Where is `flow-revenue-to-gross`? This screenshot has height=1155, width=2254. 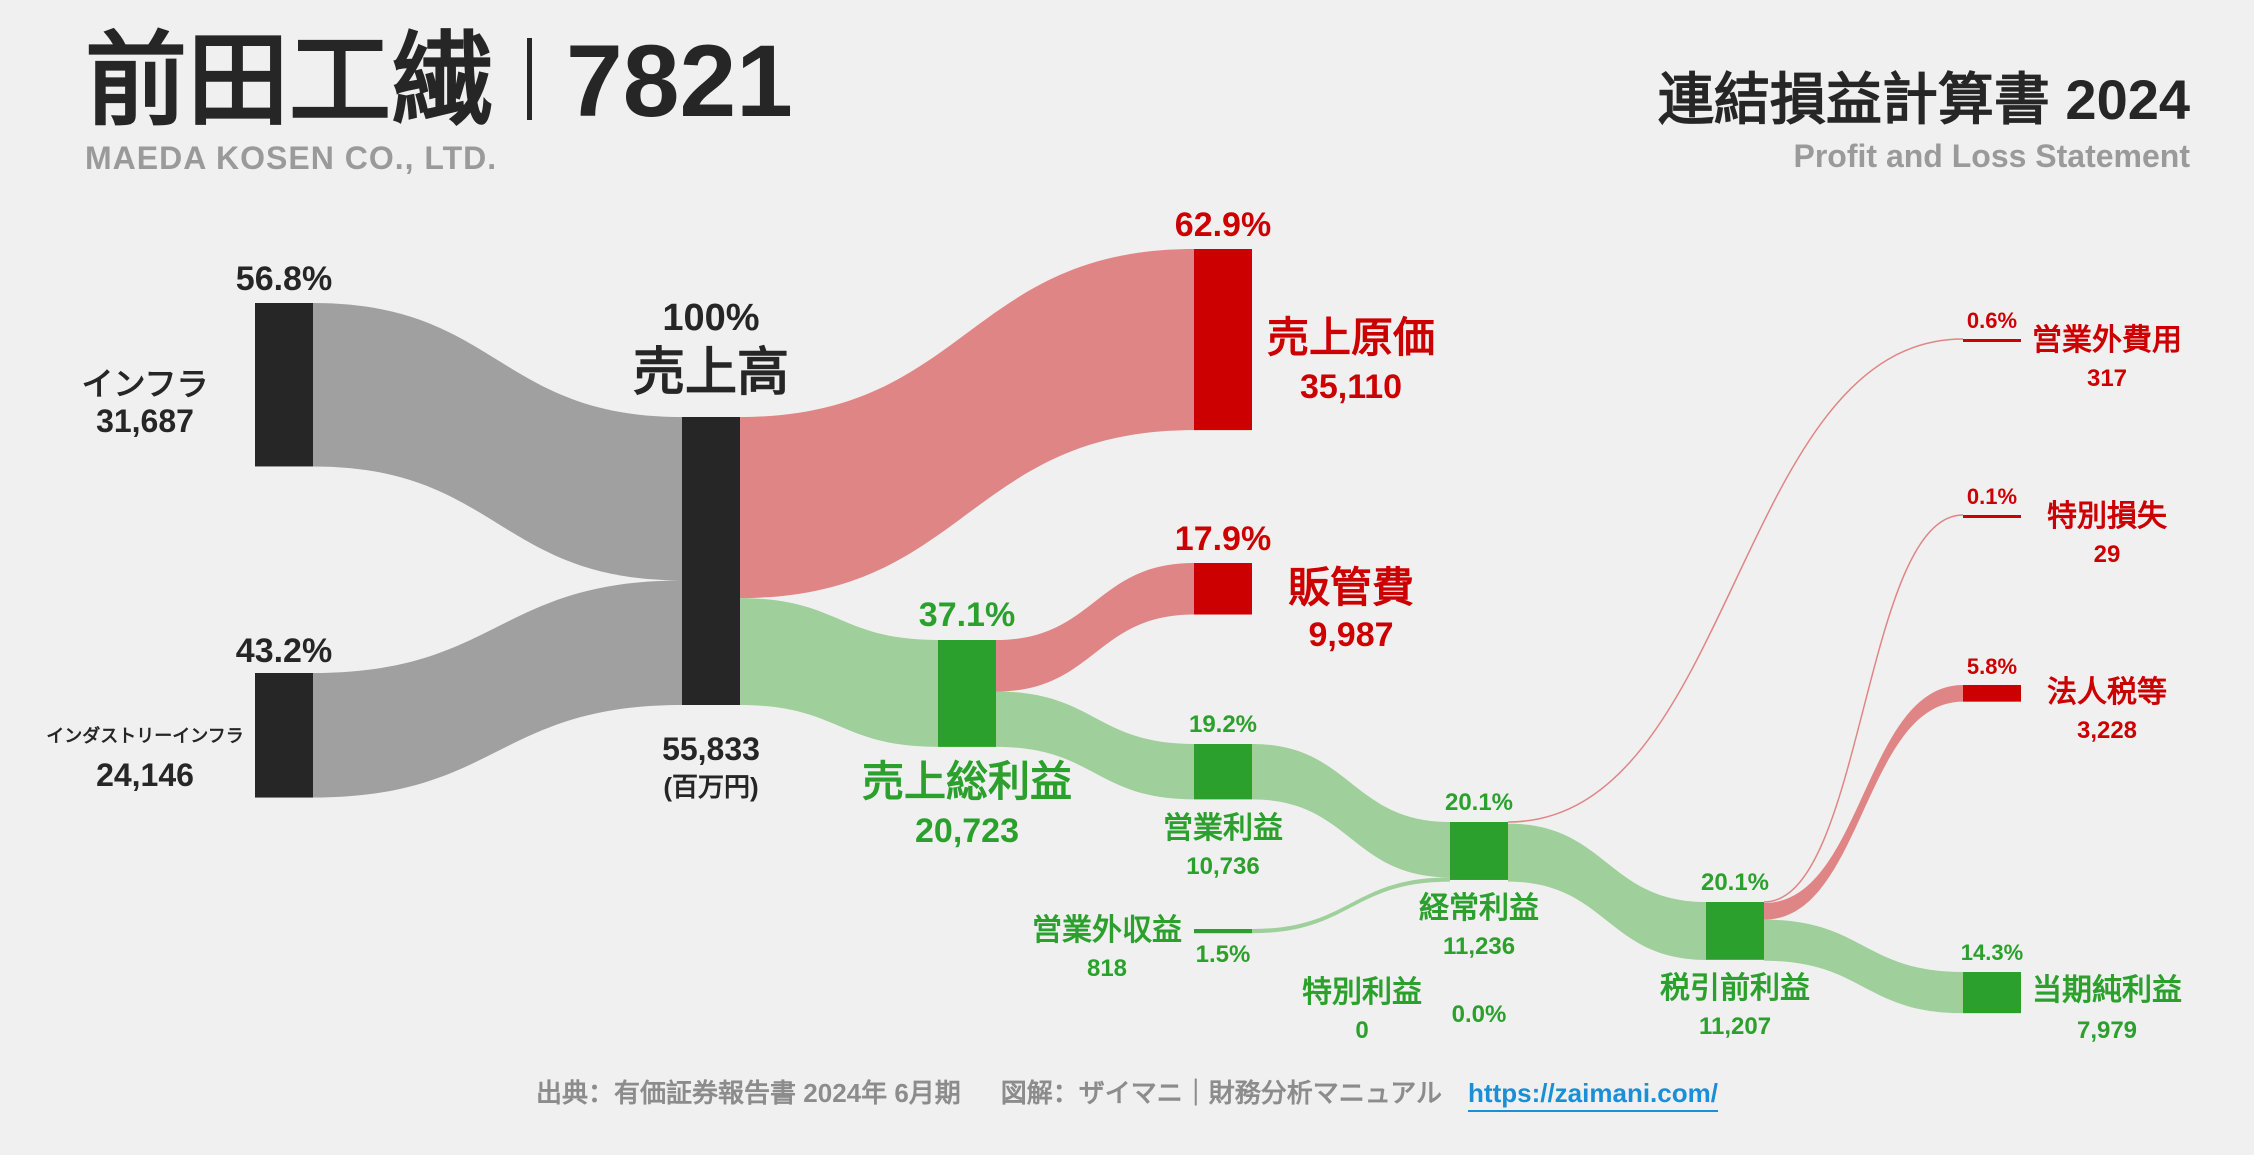
flow-revenue-to-gross is located at coordinates (839, 672).